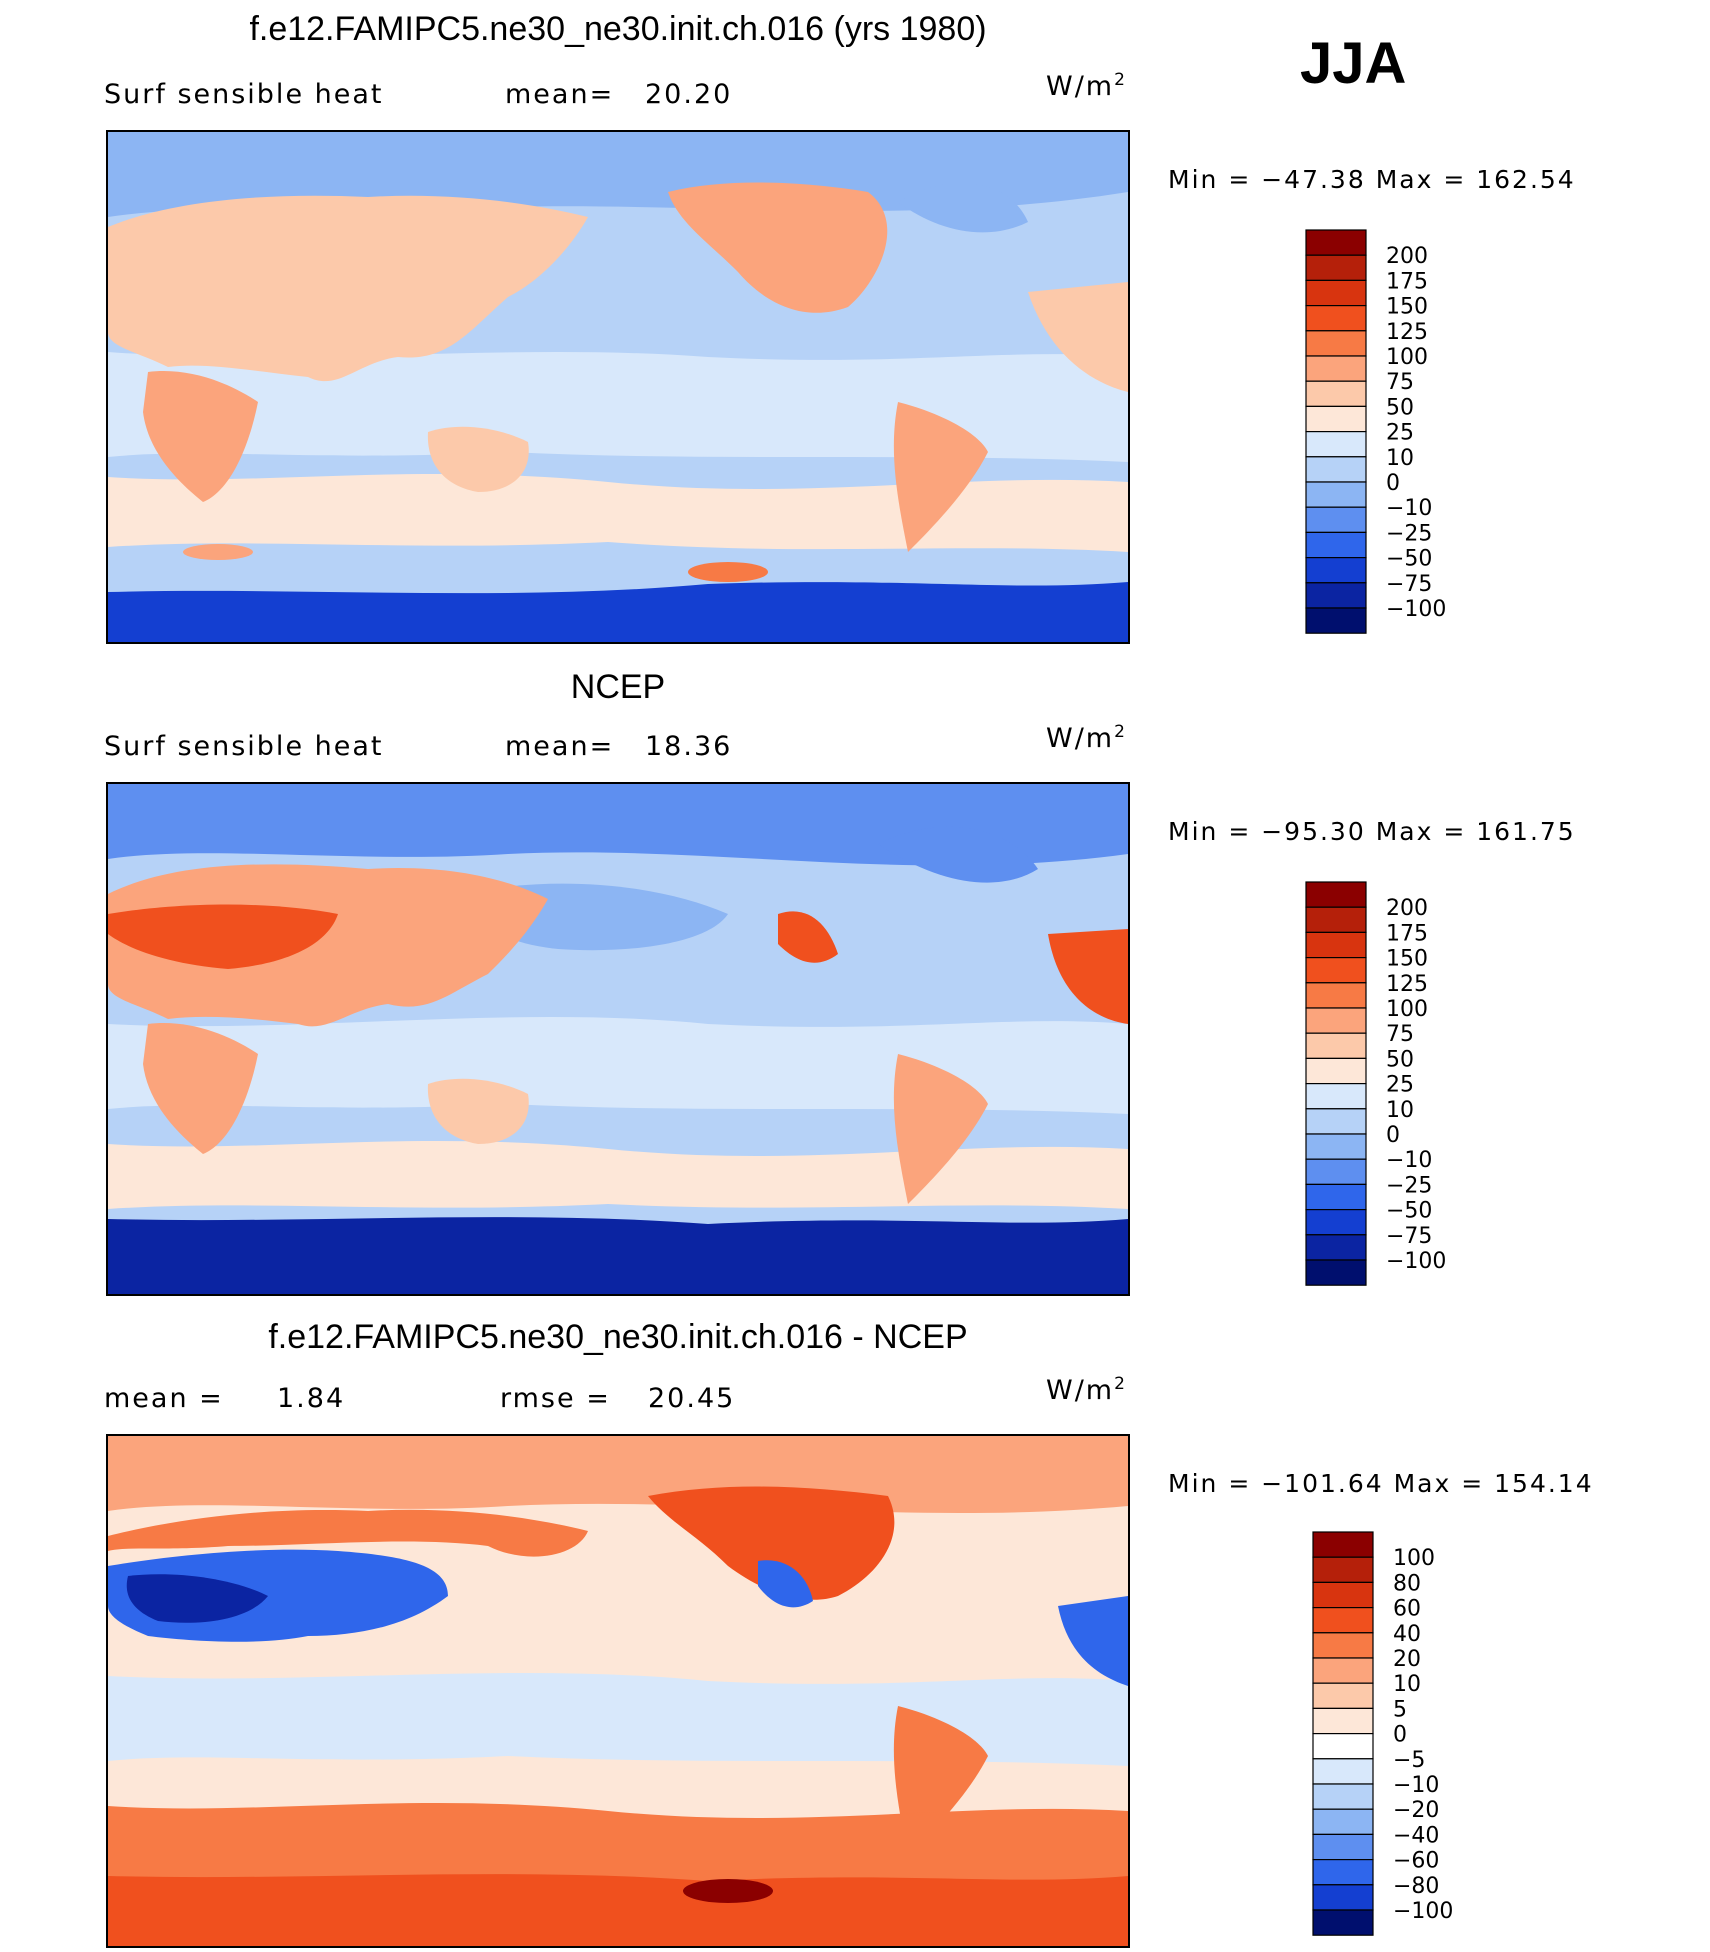  What do you see at coordinates (1372, 179) in the screenshot?
I see `panel-1-minmax: Min = −47.38 Max = 162.54` at bounding box center [1372, 179].